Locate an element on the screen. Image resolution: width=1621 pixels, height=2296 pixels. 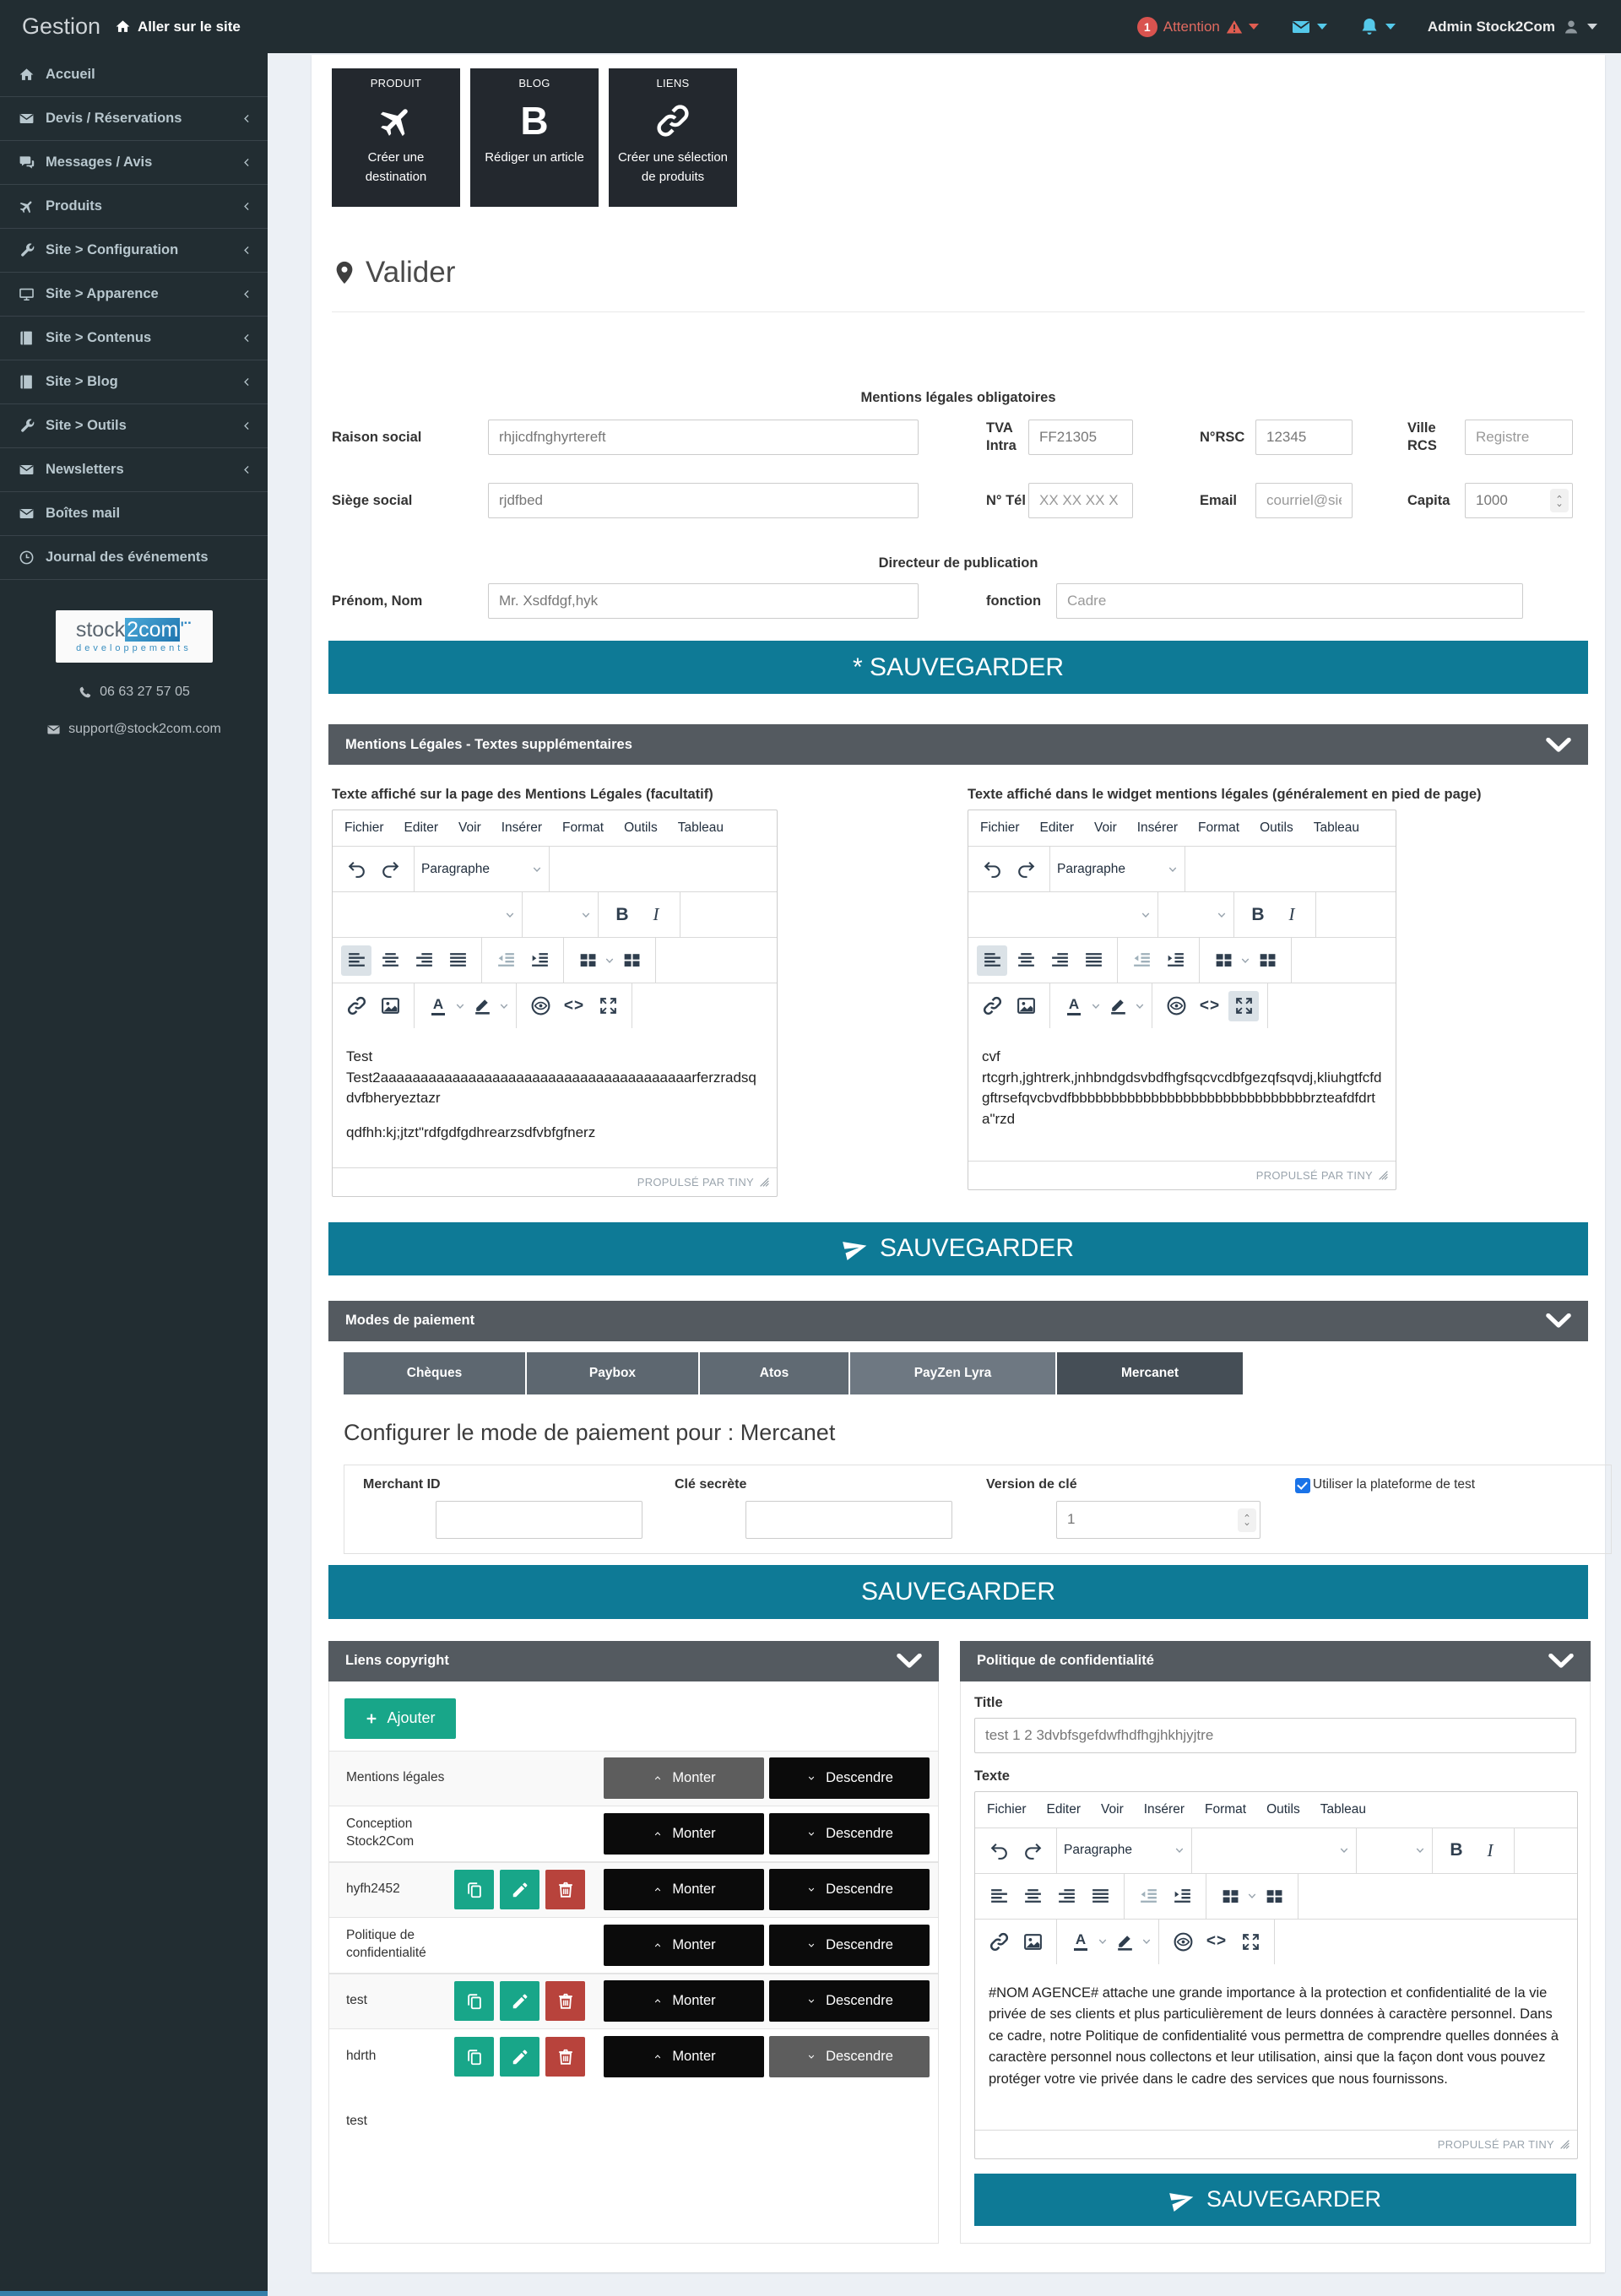
resize-grip-icon is located at coordinates (1564, 2144).